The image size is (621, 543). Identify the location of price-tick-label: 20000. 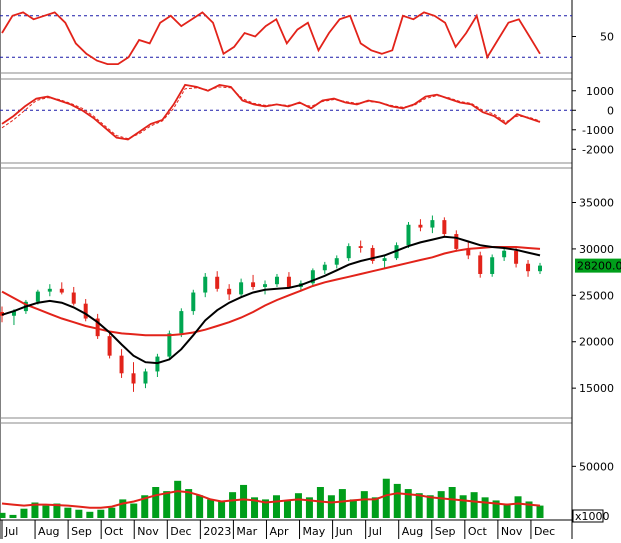
(596, 342).